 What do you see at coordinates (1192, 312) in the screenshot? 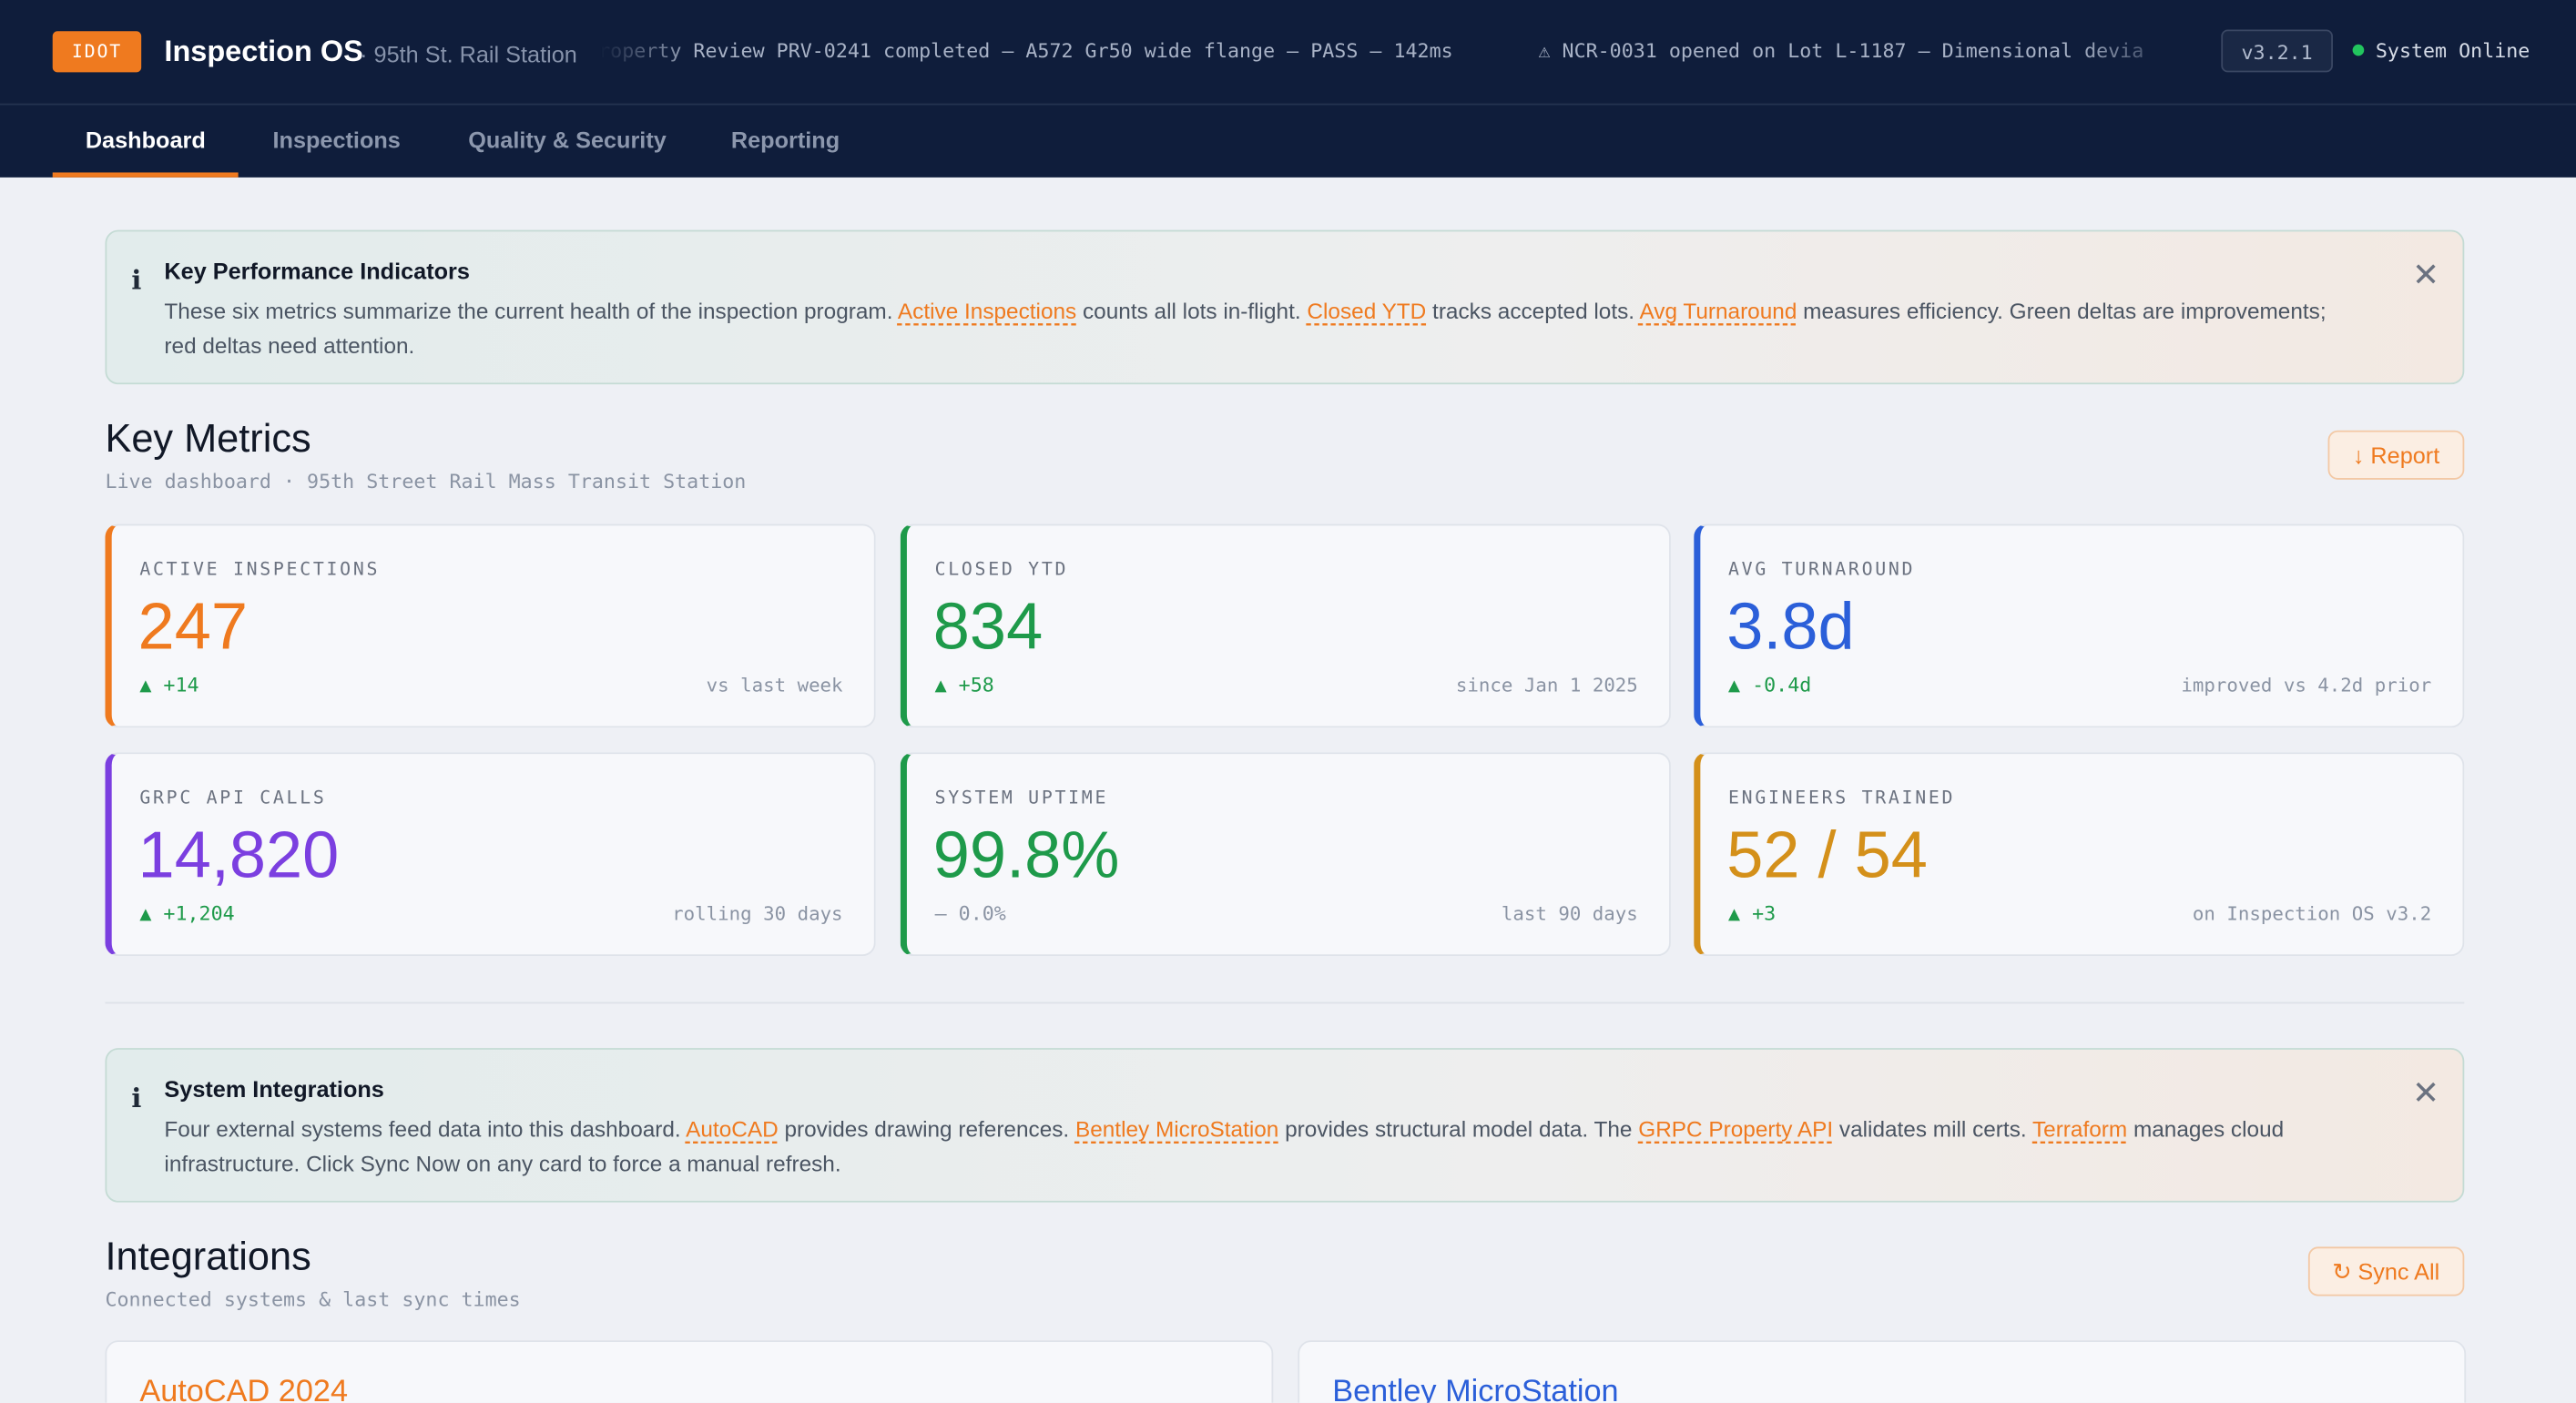
I see `text: counts all lots in-flight.` at bounding box center [1192, 312].